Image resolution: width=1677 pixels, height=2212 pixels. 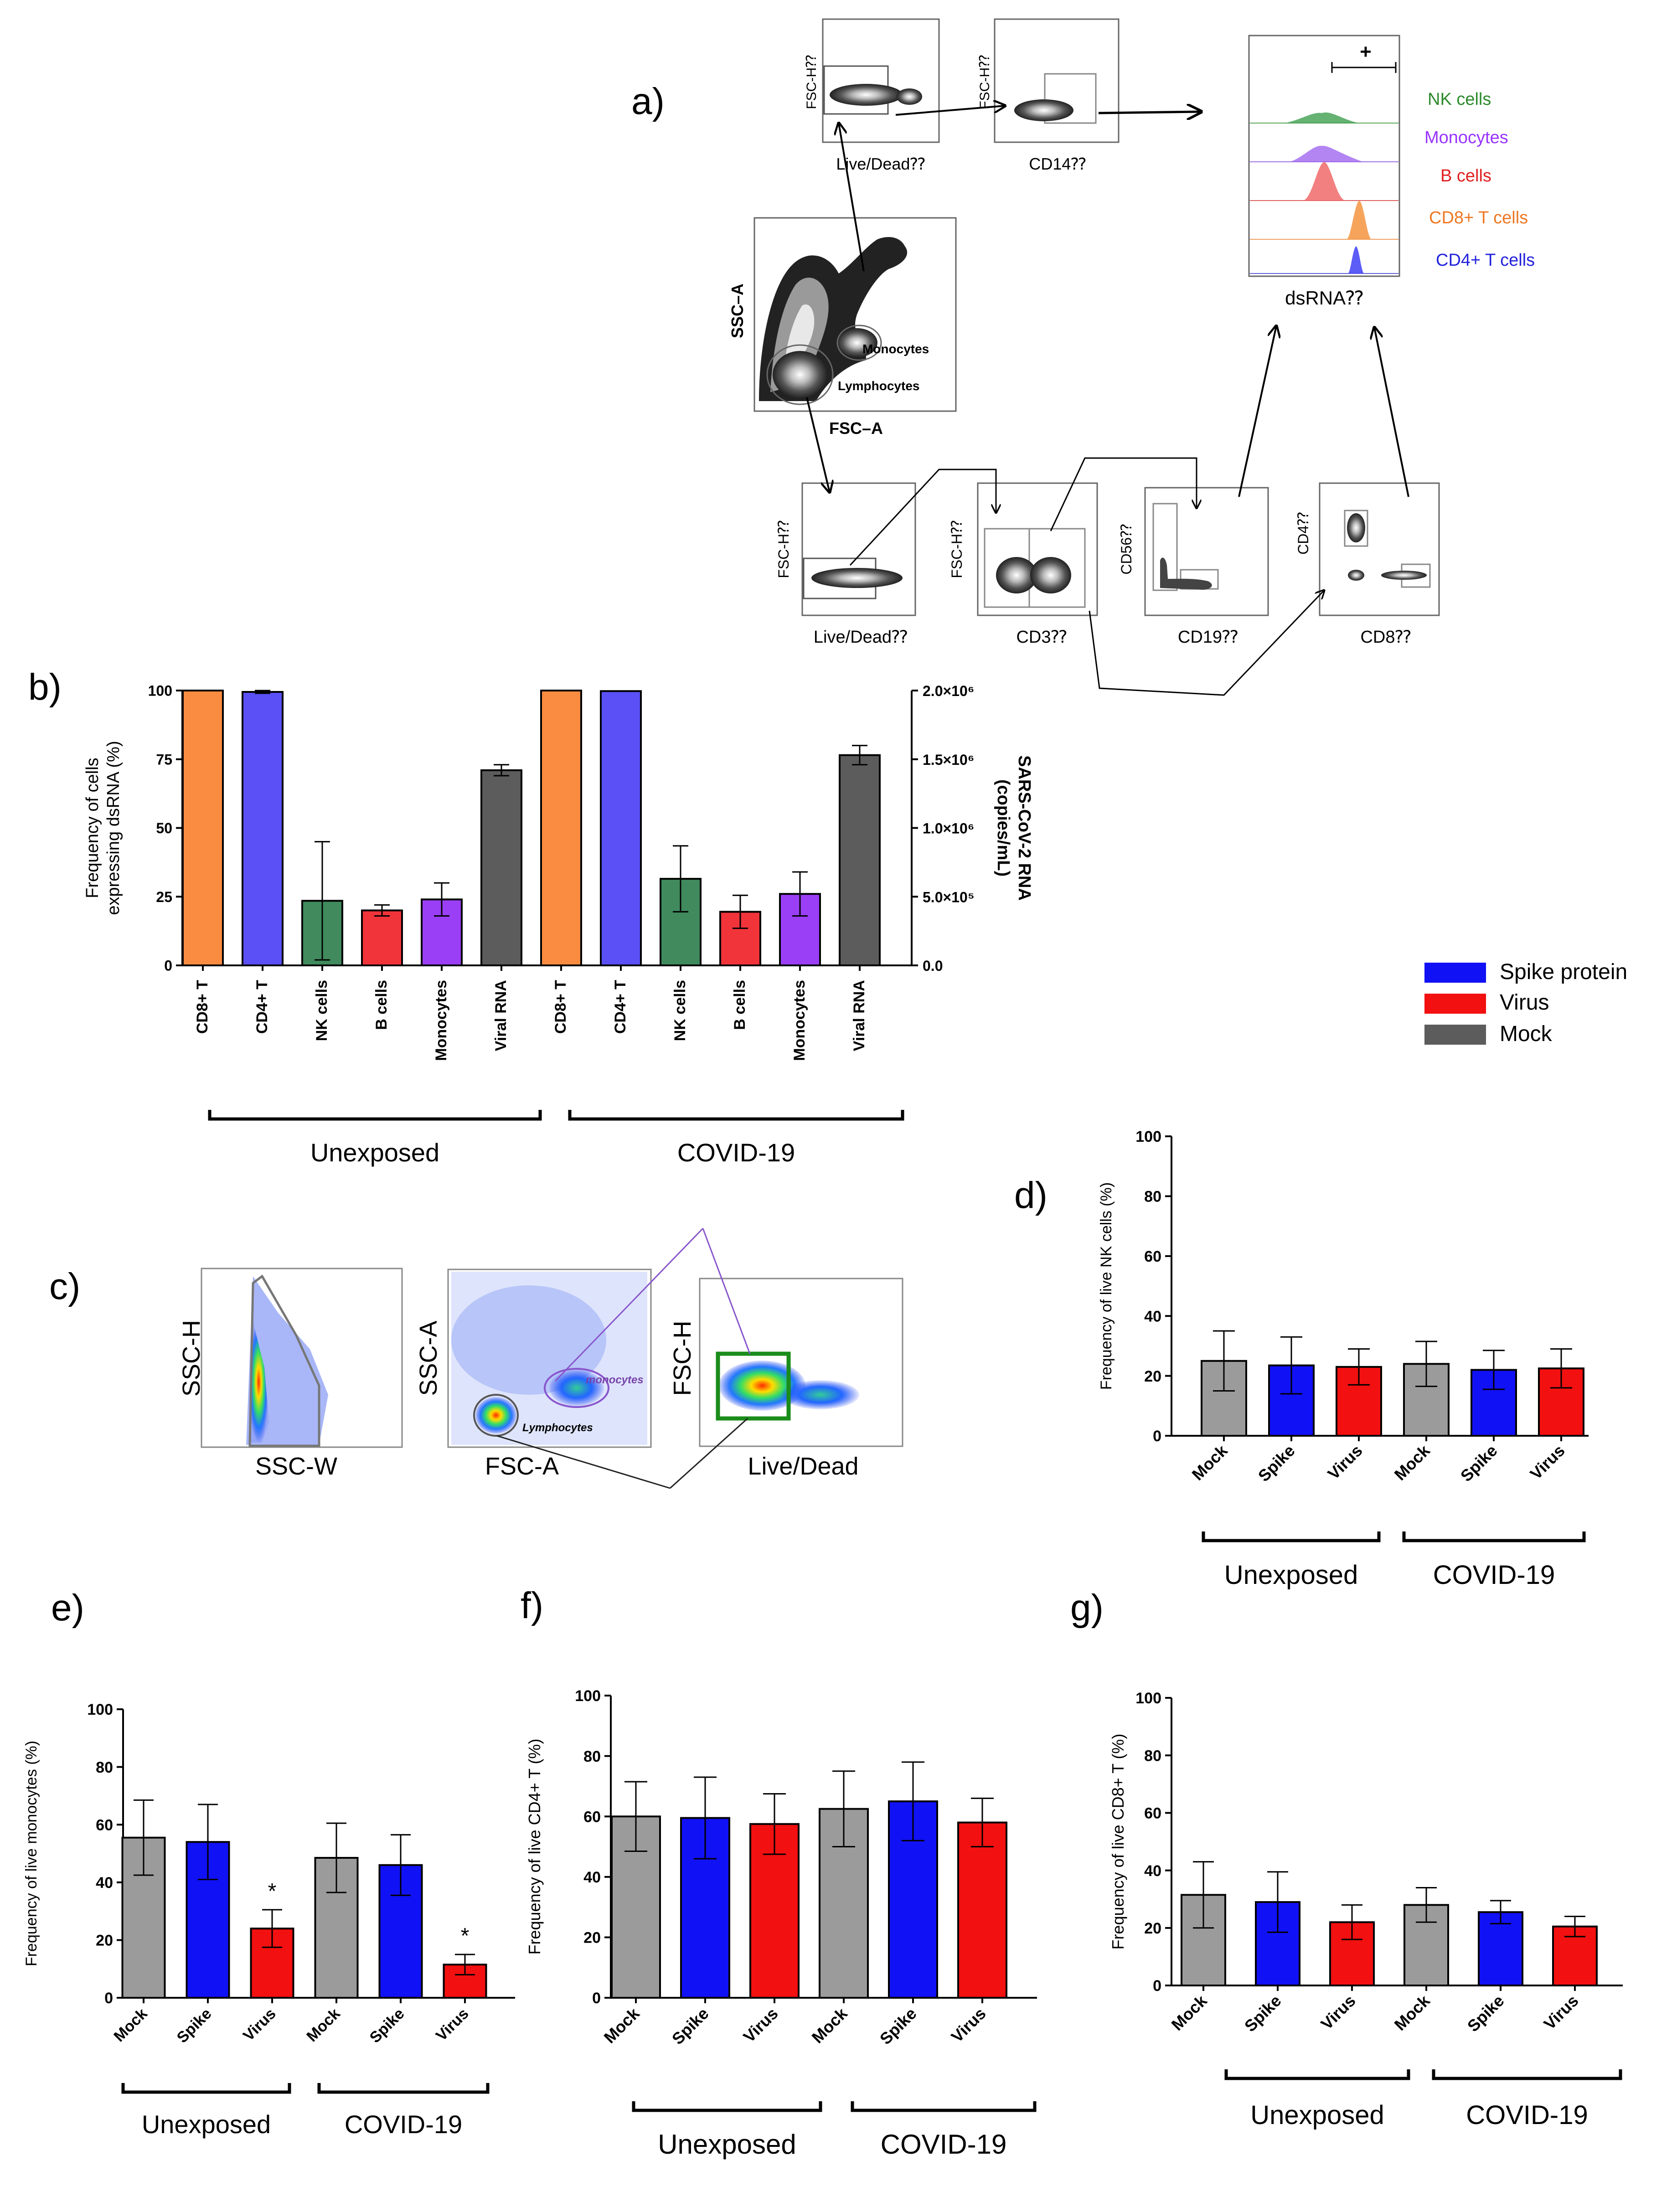 What do you see at coordinates (1030, 1195) in the screenshot?
I see `panel-letter: d)` at bounding box center [1030, 1195].